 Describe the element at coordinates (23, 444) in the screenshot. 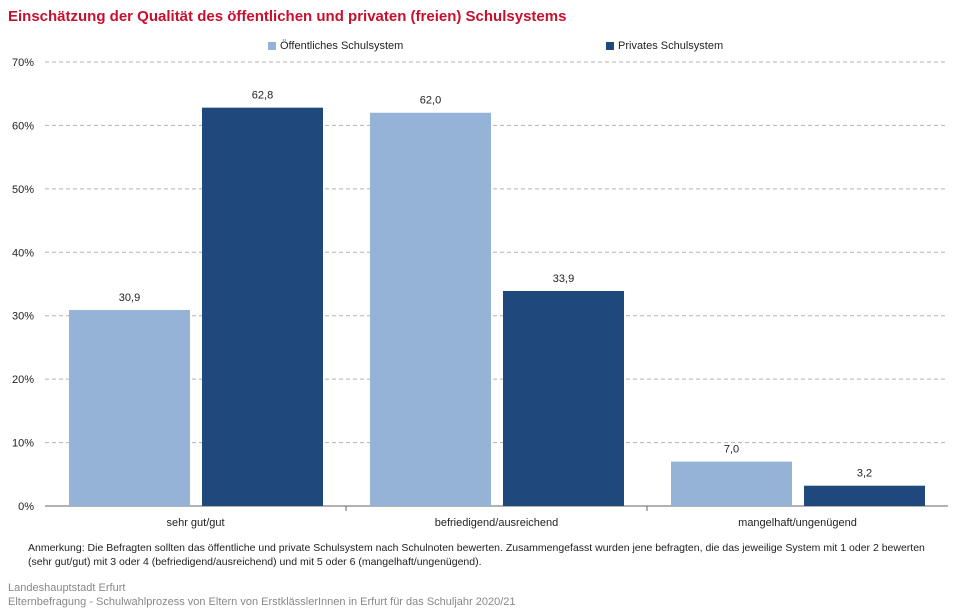

I see `y-tick-label: 10%` at that location.